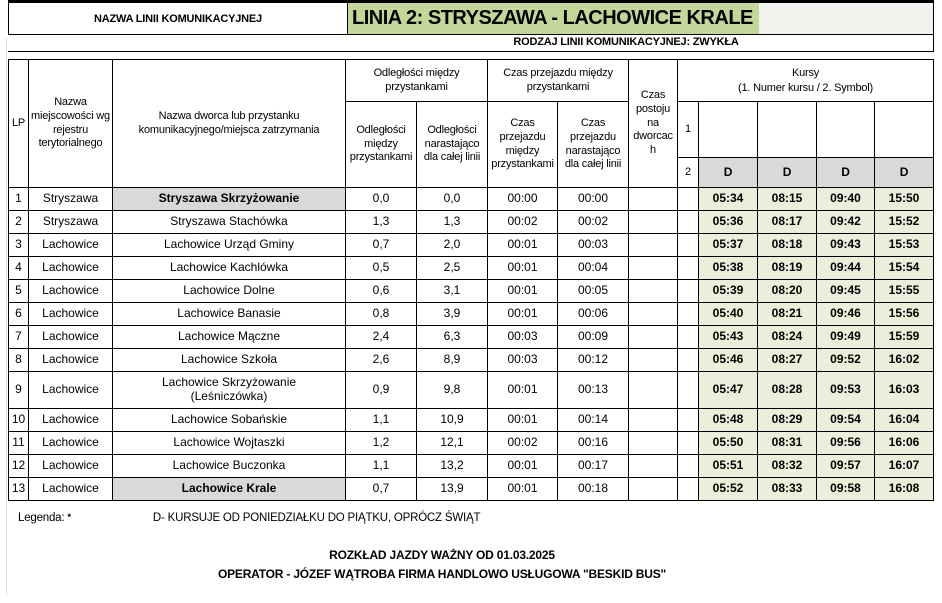 This screenshot has width=942, height=603. I want to click on stop-cell: Stryszawa Stachówka, so click(229, 222).